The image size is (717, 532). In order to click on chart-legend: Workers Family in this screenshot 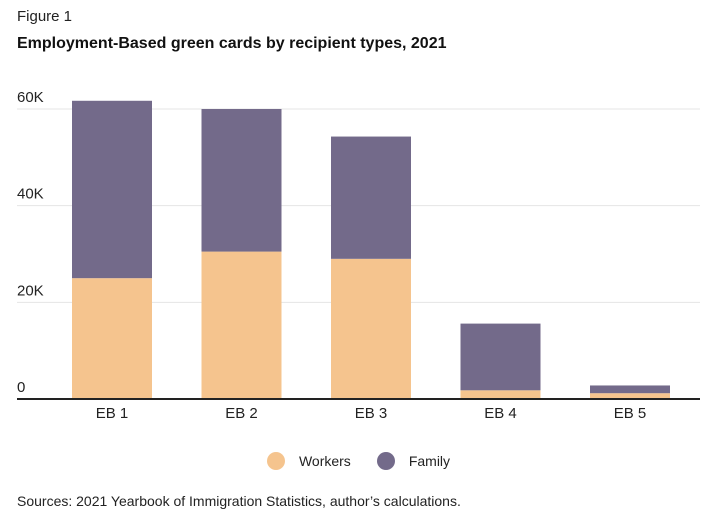, I will do `click(358, 461)`.